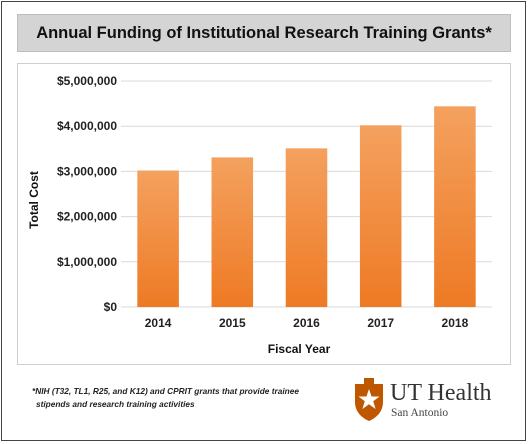 The width and height of the screenshot is (529, 444). Describe the element at coordinates (441, 393) in the screenshot. I see `logo-name: UT Health` at that location.